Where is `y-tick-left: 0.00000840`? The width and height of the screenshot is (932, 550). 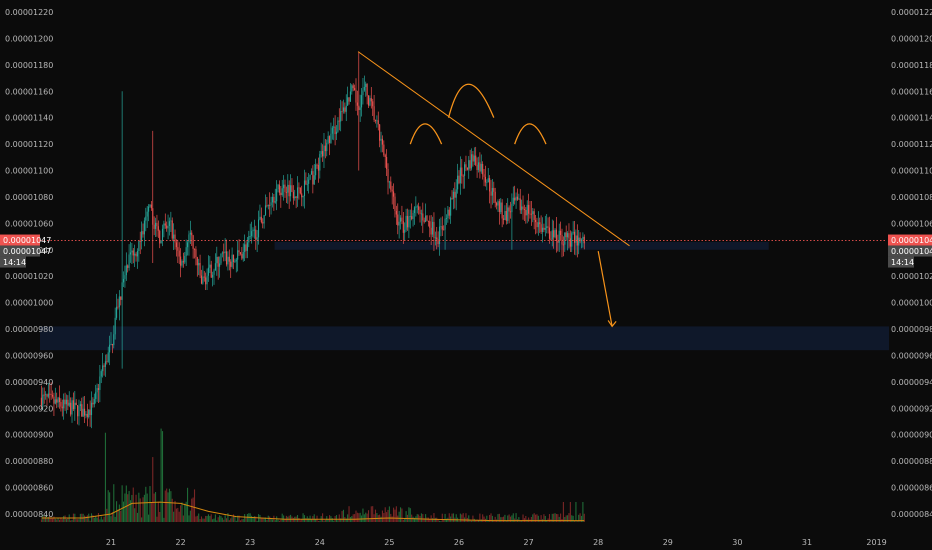 y-tick-left: 0.00000840 is located at coordinates (29, 514).